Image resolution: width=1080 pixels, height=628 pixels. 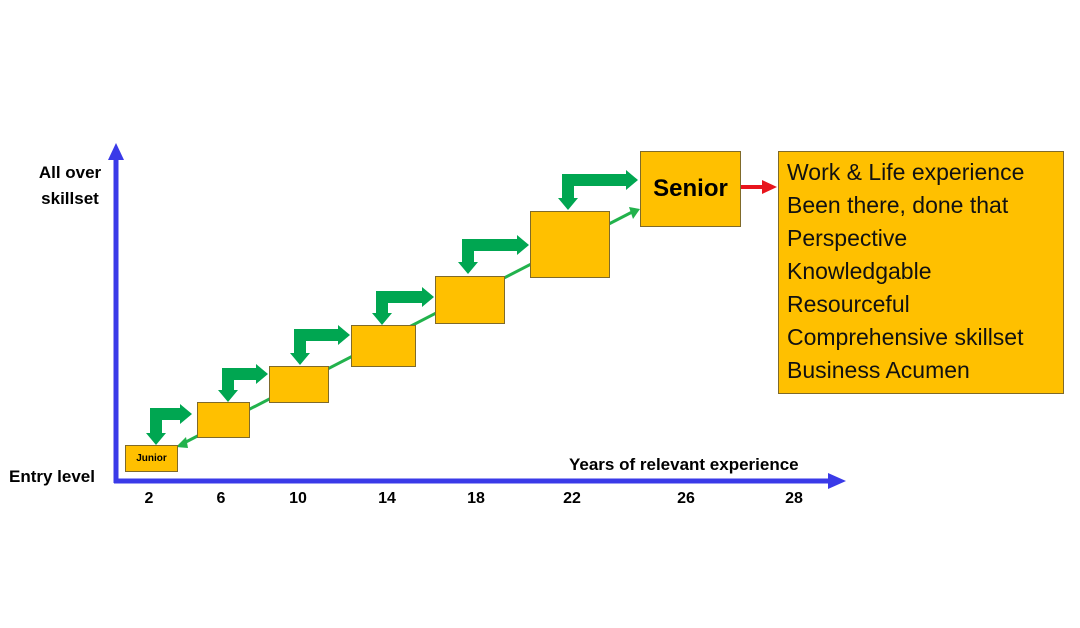 I want to click on x-tick-label: 18, so click(x=476, y=498).